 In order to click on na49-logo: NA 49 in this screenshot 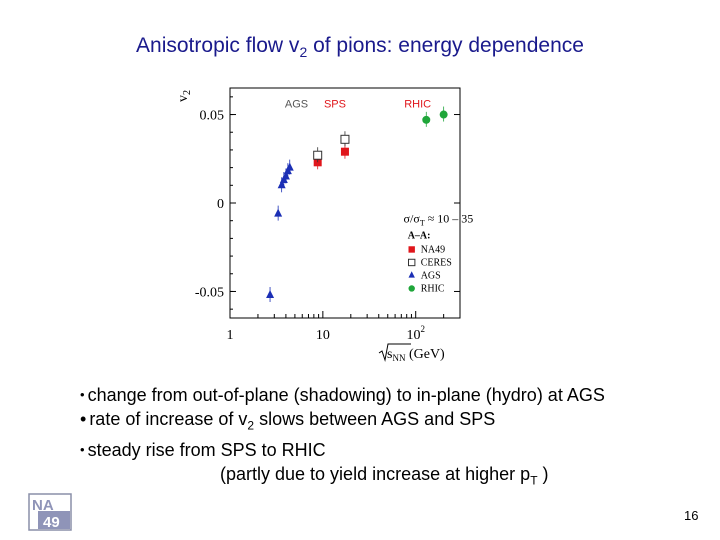, I will do `click(50, 512)`.